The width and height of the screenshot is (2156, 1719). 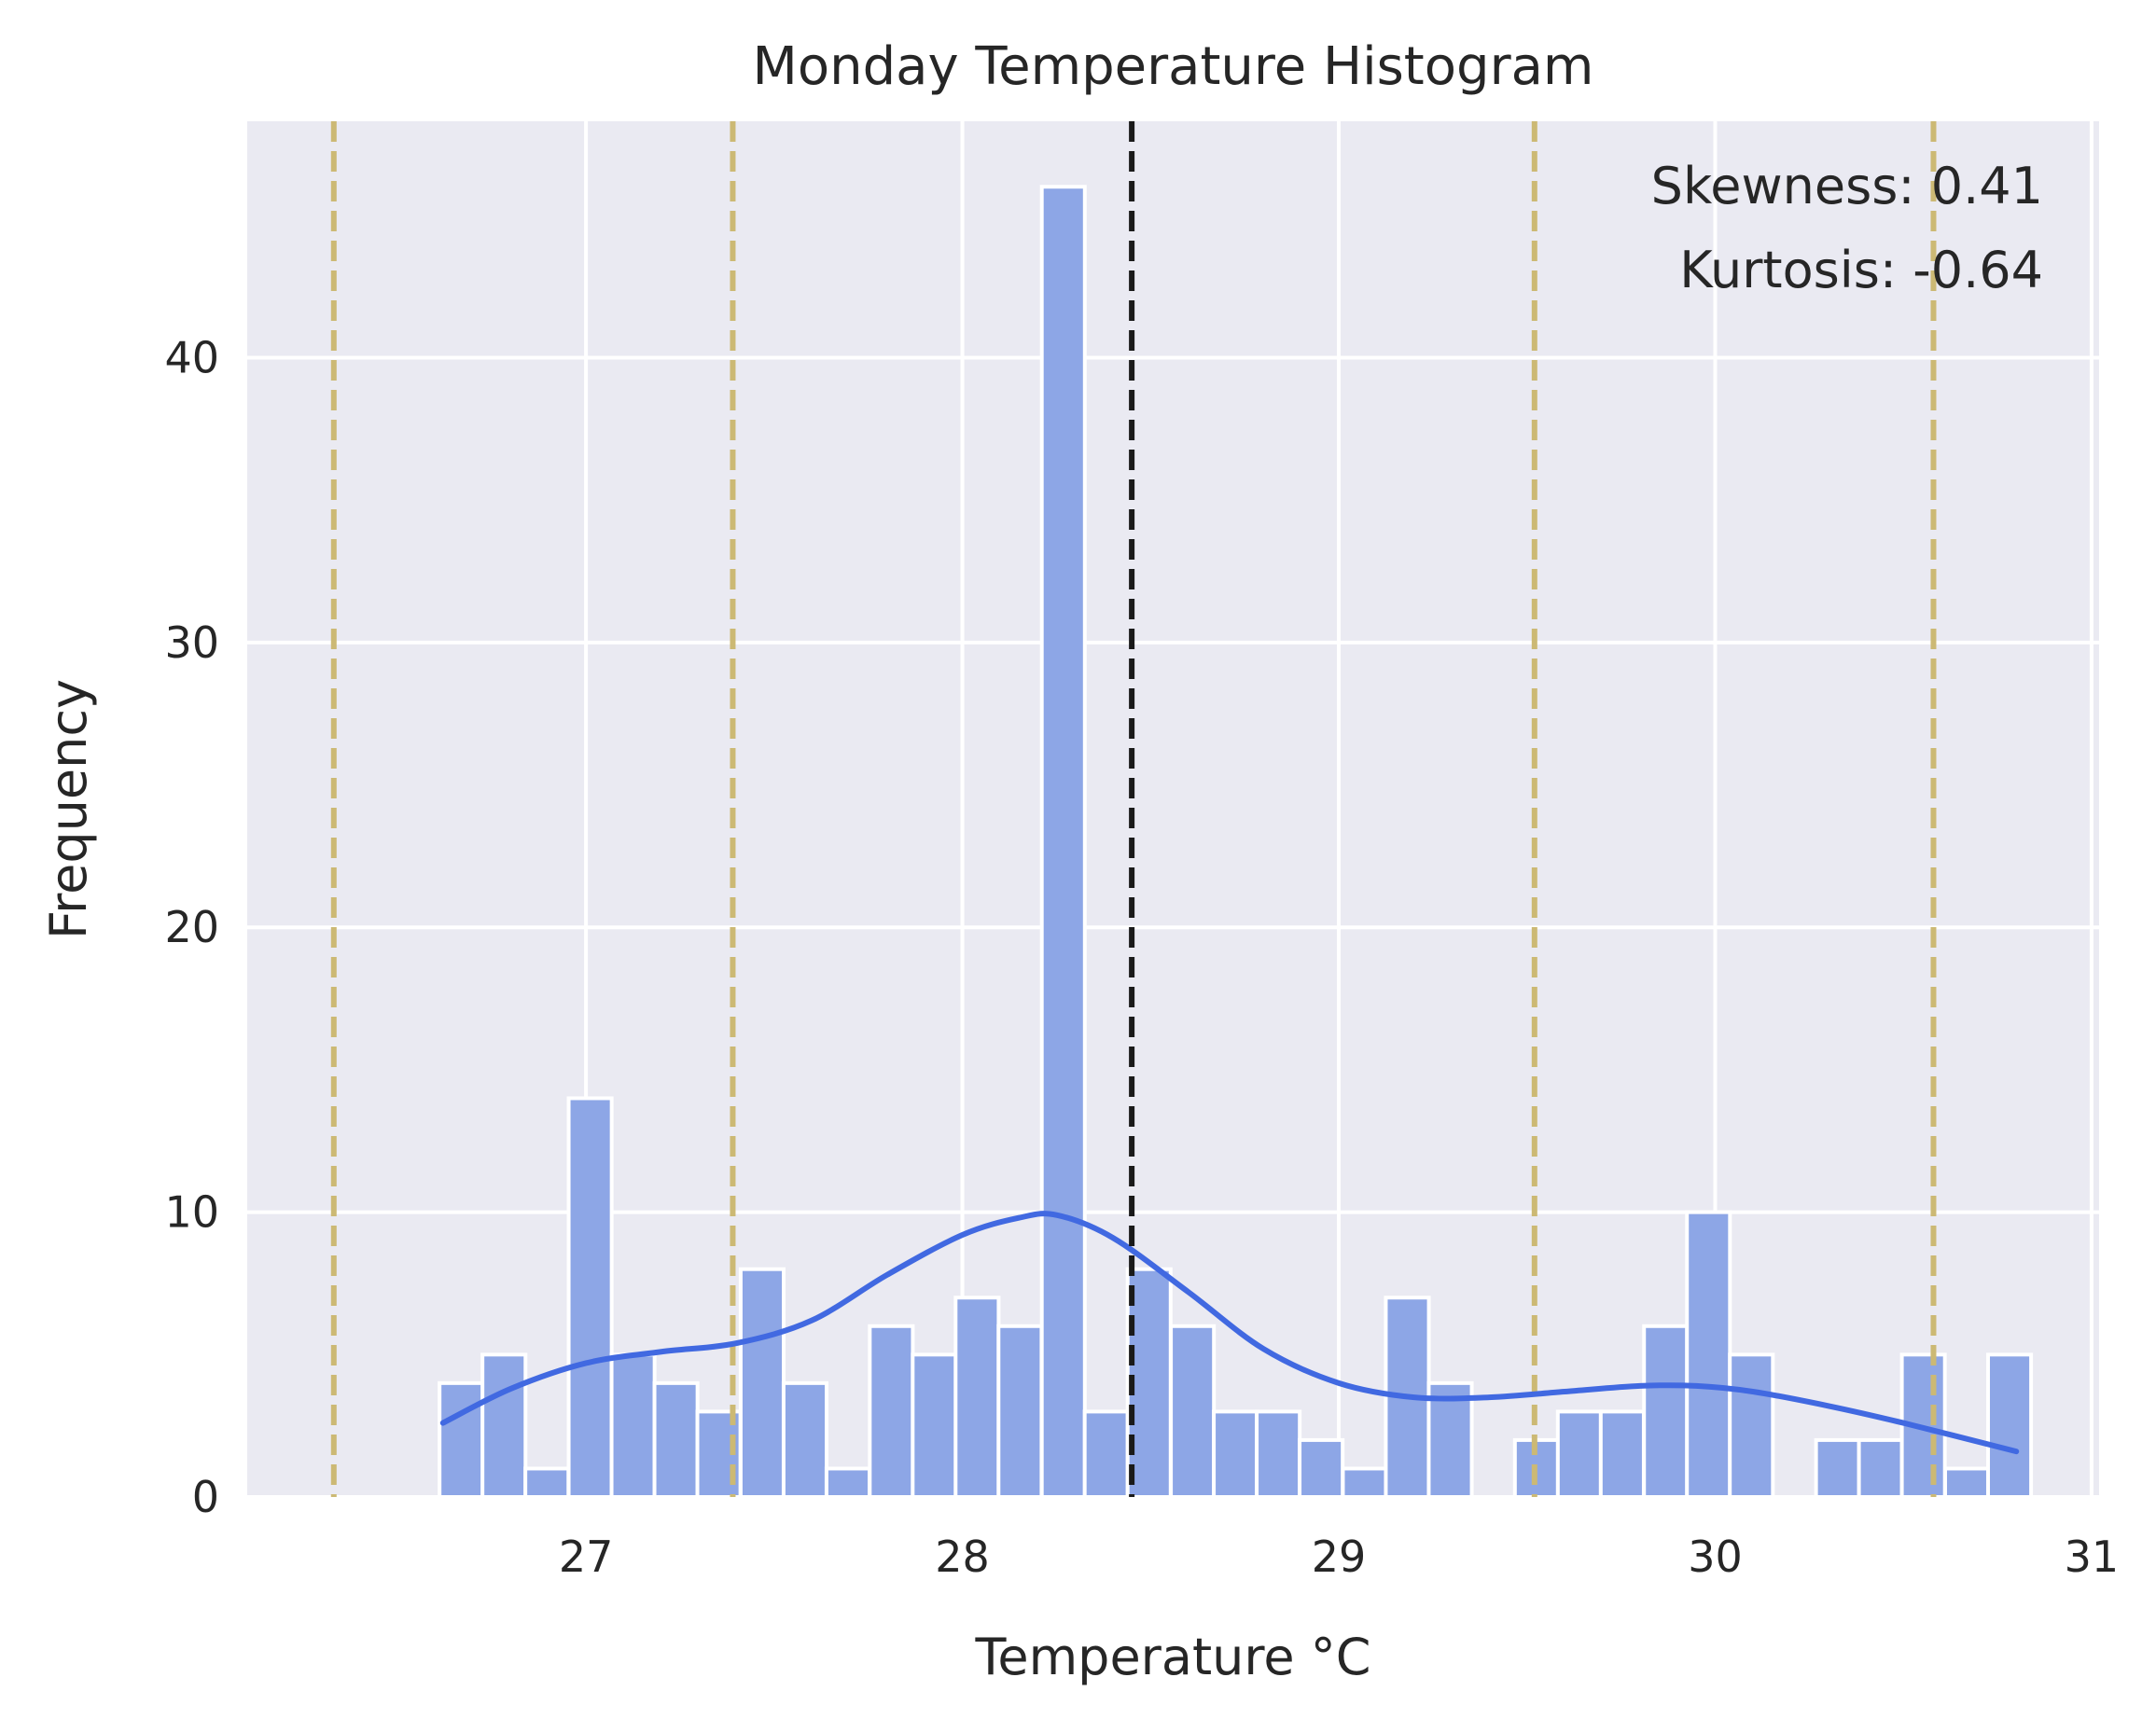 I want to click on x-tick-label: 30, so click(x=1715, y=1557).